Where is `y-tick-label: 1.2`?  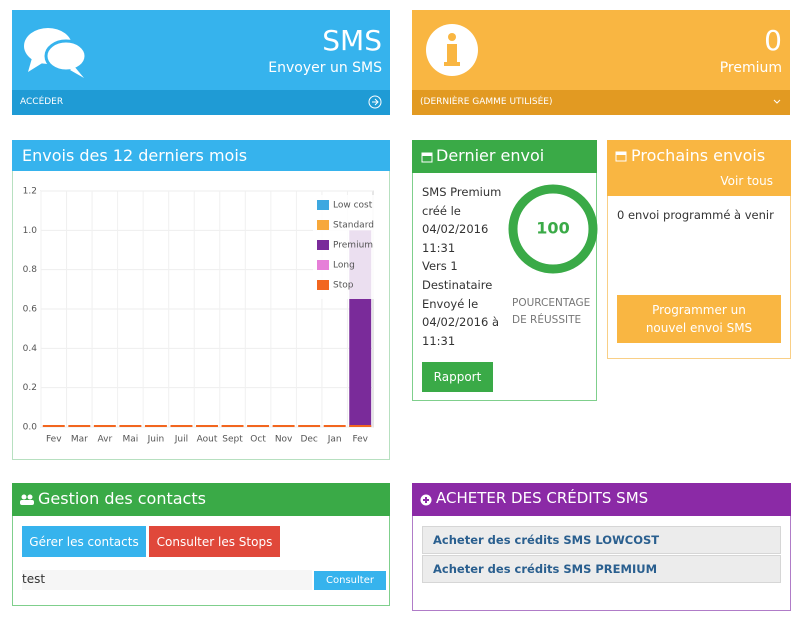 y-tick-label: 1.2 is located at coordinates (30, 192).